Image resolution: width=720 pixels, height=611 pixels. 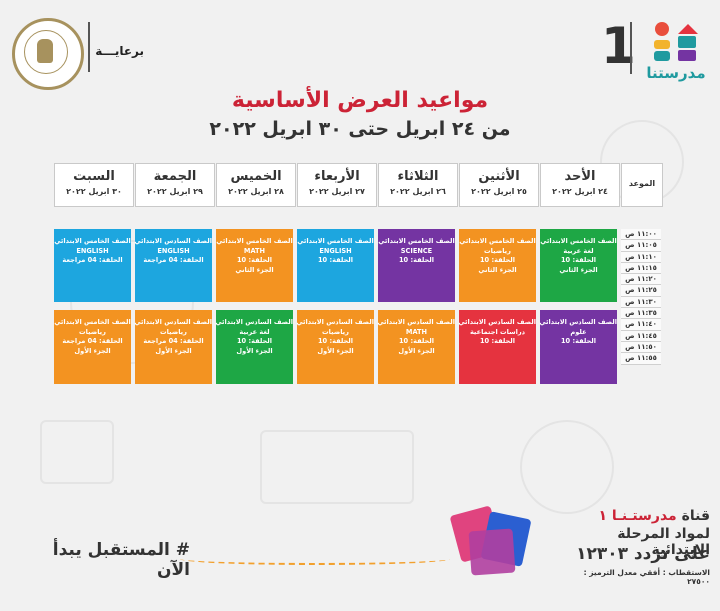 I want to click on decorative-card, so click(x=492, y=552).